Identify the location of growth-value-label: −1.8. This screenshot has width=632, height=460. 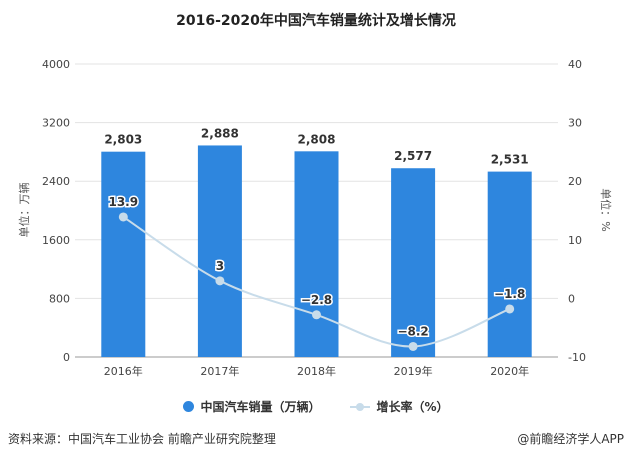
(509, 294).